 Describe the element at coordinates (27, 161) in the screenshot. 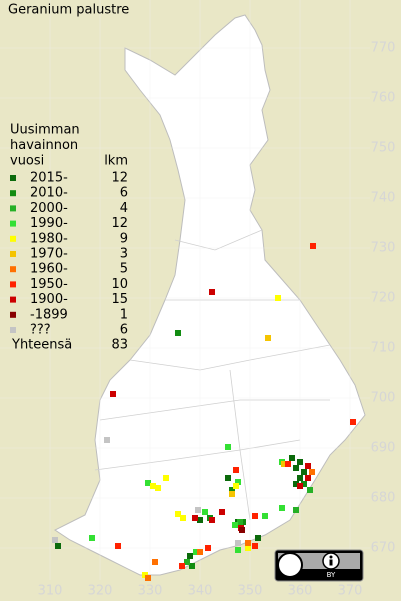

I see `legend-heading: vuosi` at that location.